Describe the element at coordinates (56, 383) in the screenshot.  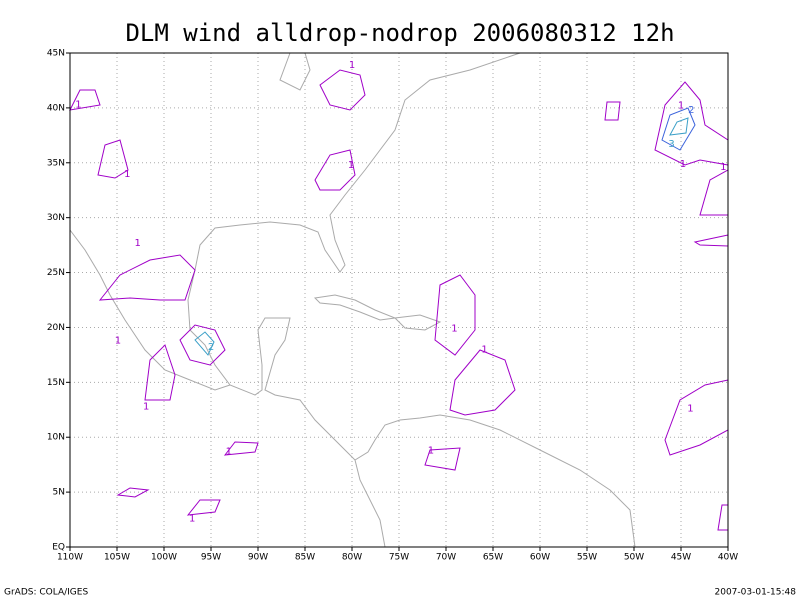
I see `y-tick-label: 15N` at that location.